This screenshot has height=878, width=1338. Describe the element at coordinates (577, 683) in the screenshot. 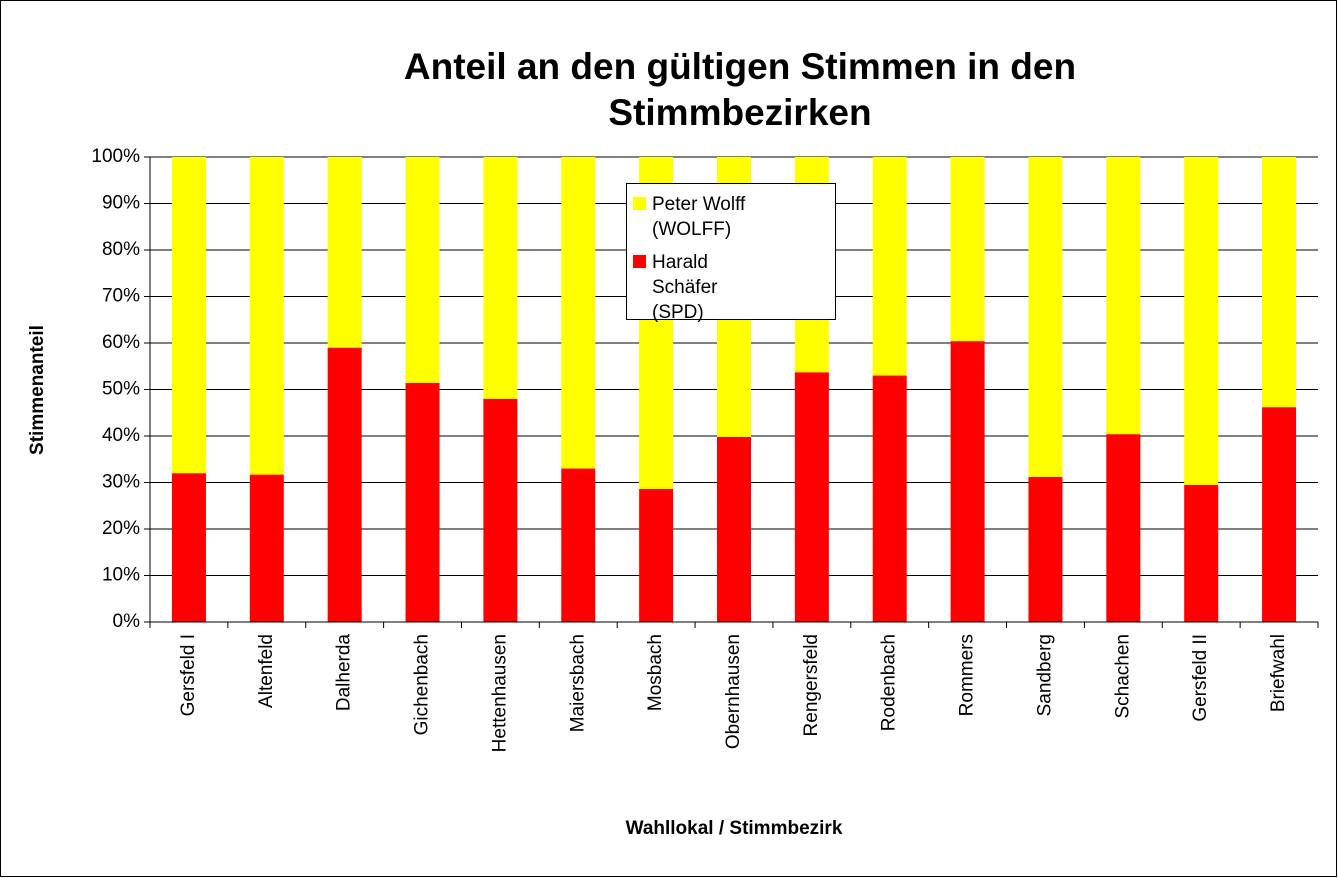

I see `x-tick-label: Maiersbach` at that location.